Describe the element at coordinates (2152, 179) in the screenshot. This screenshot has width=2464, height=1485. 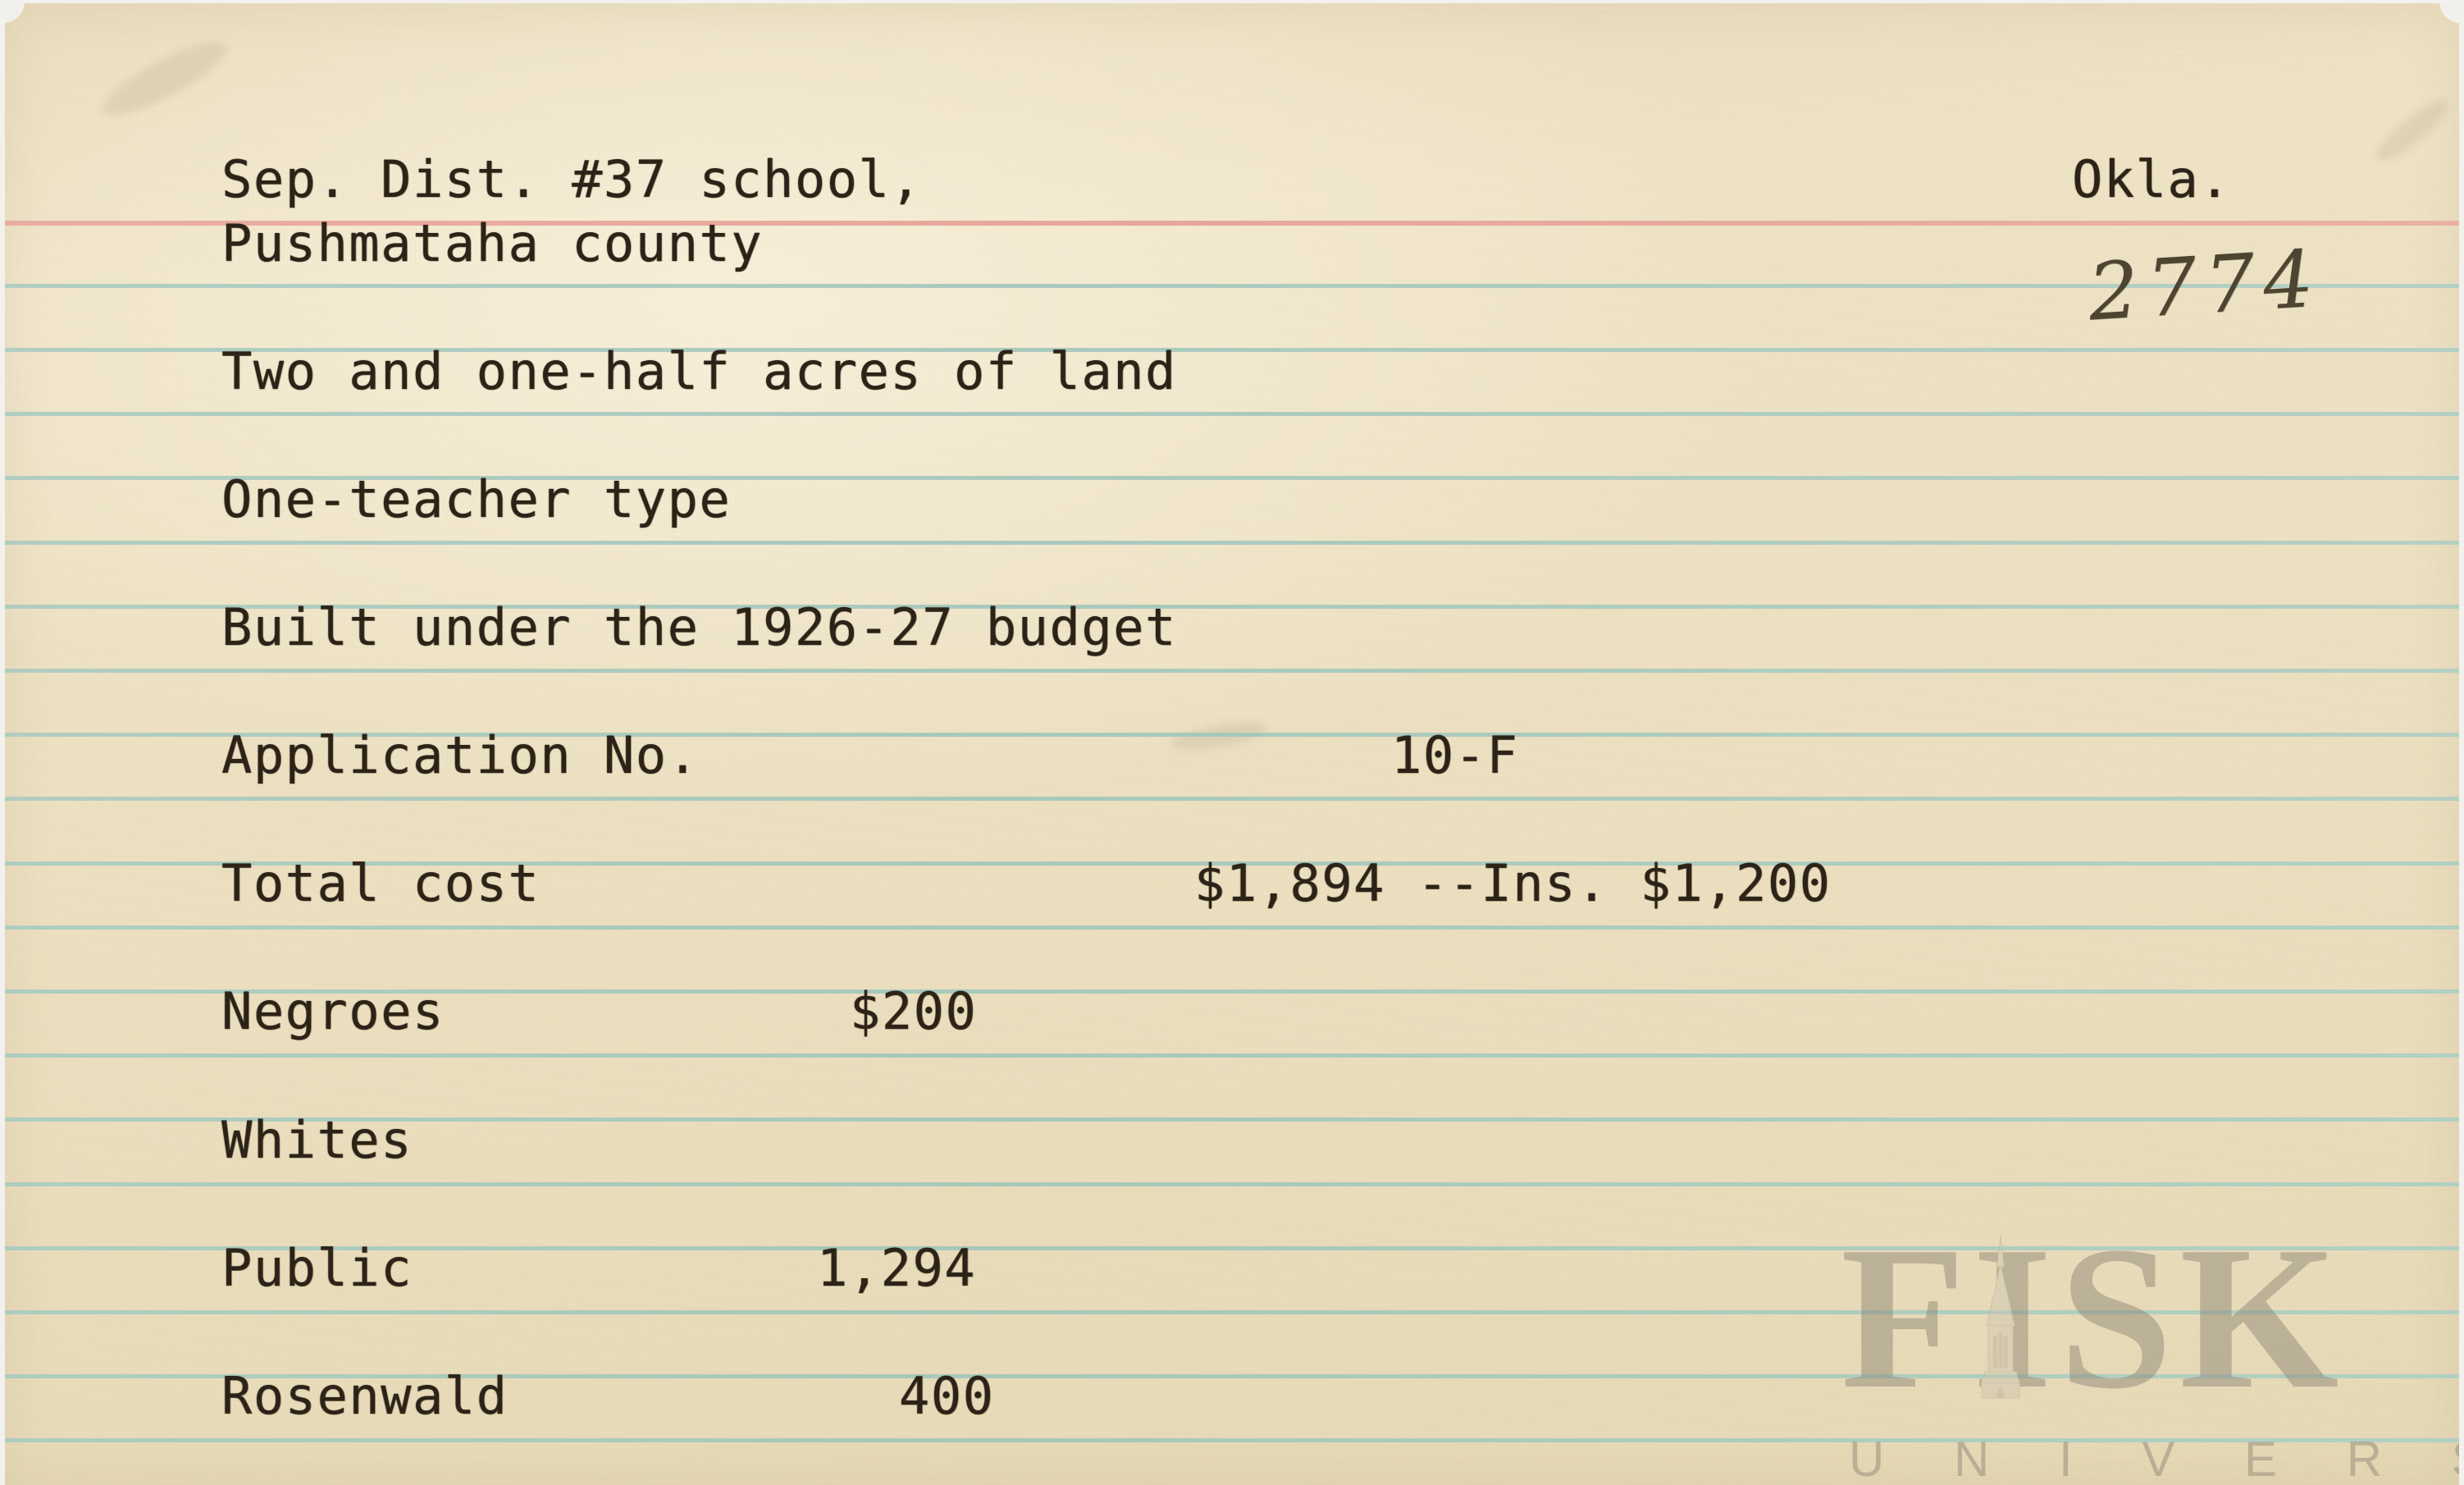
I see `state-label: Okla.` at that location.